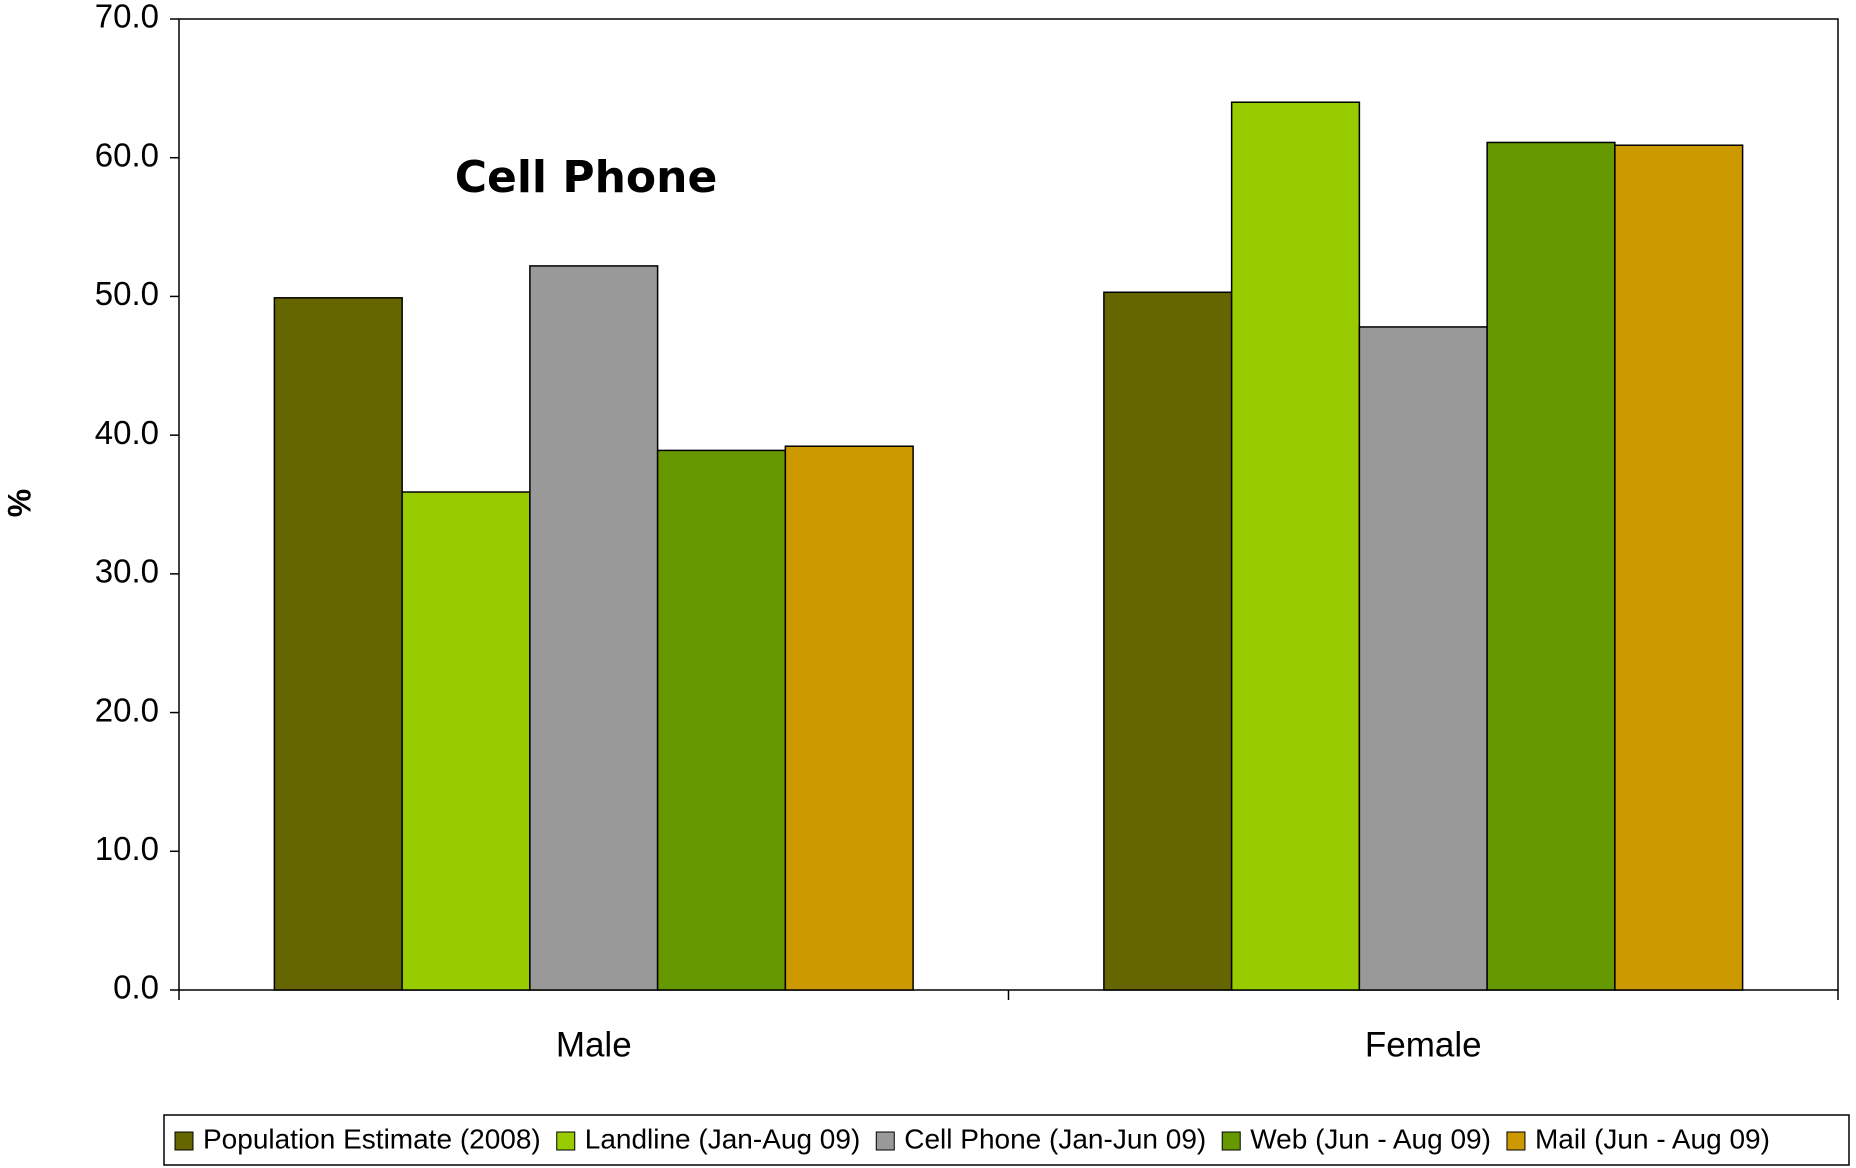 Image resolution: width=1856 pixels, height=1168 pixels. What do you see at coordinates (723, 1138) in the screenshot?
I see `legend-label: Landline (Jan-Aug 09)` at bounding box center [723, 1138].